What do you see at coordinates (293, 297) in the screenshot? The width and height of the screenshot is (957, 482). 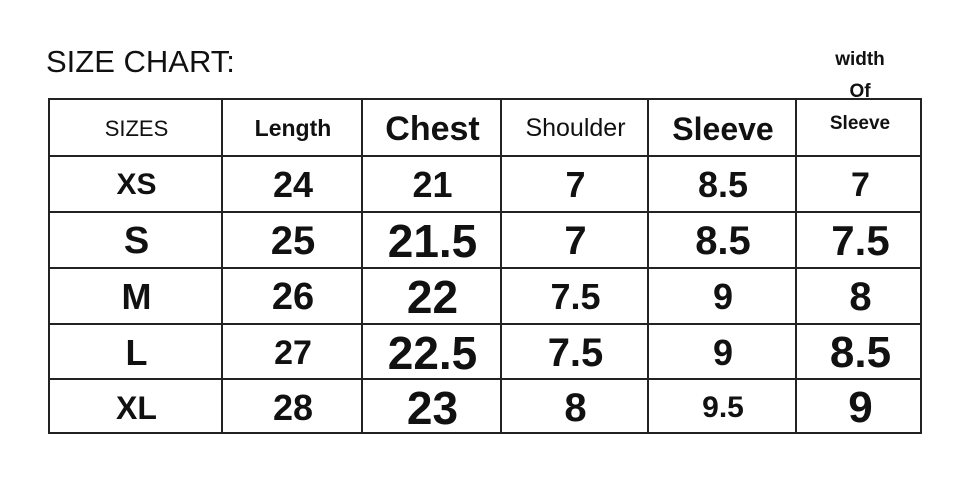 I see `cell-length: 26` at bounding box center [293, 297].